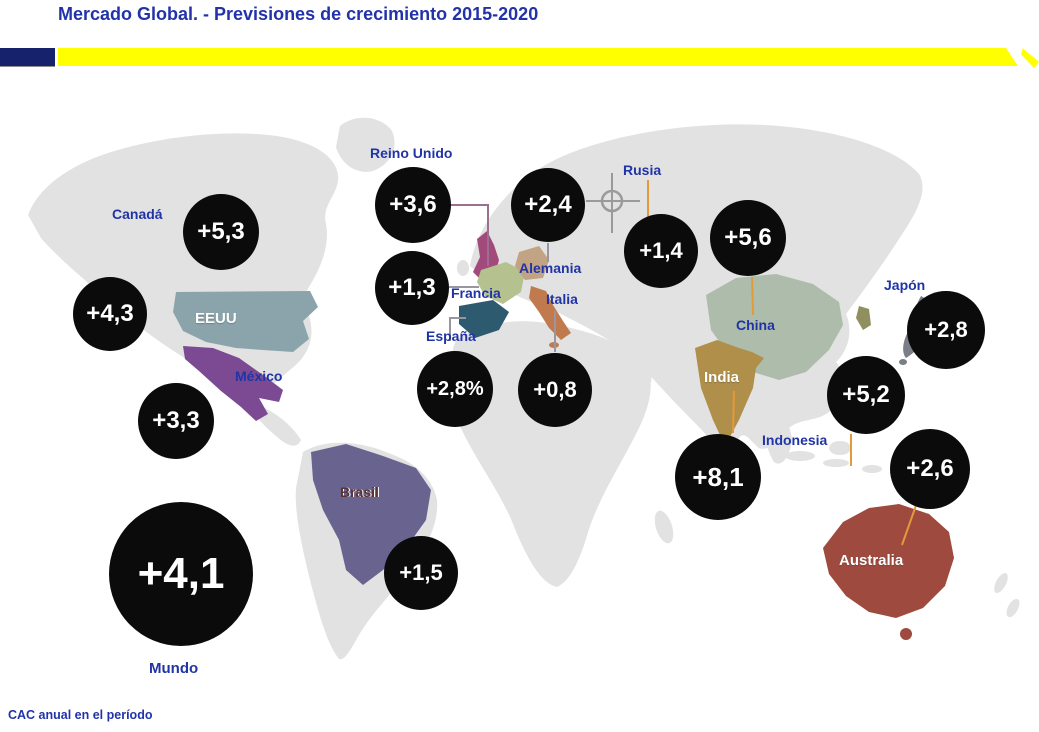  What do you see at coordinates (27, 57) in the screenshot?
I see `accent-bar-navy` at bounding box center [27, 57].